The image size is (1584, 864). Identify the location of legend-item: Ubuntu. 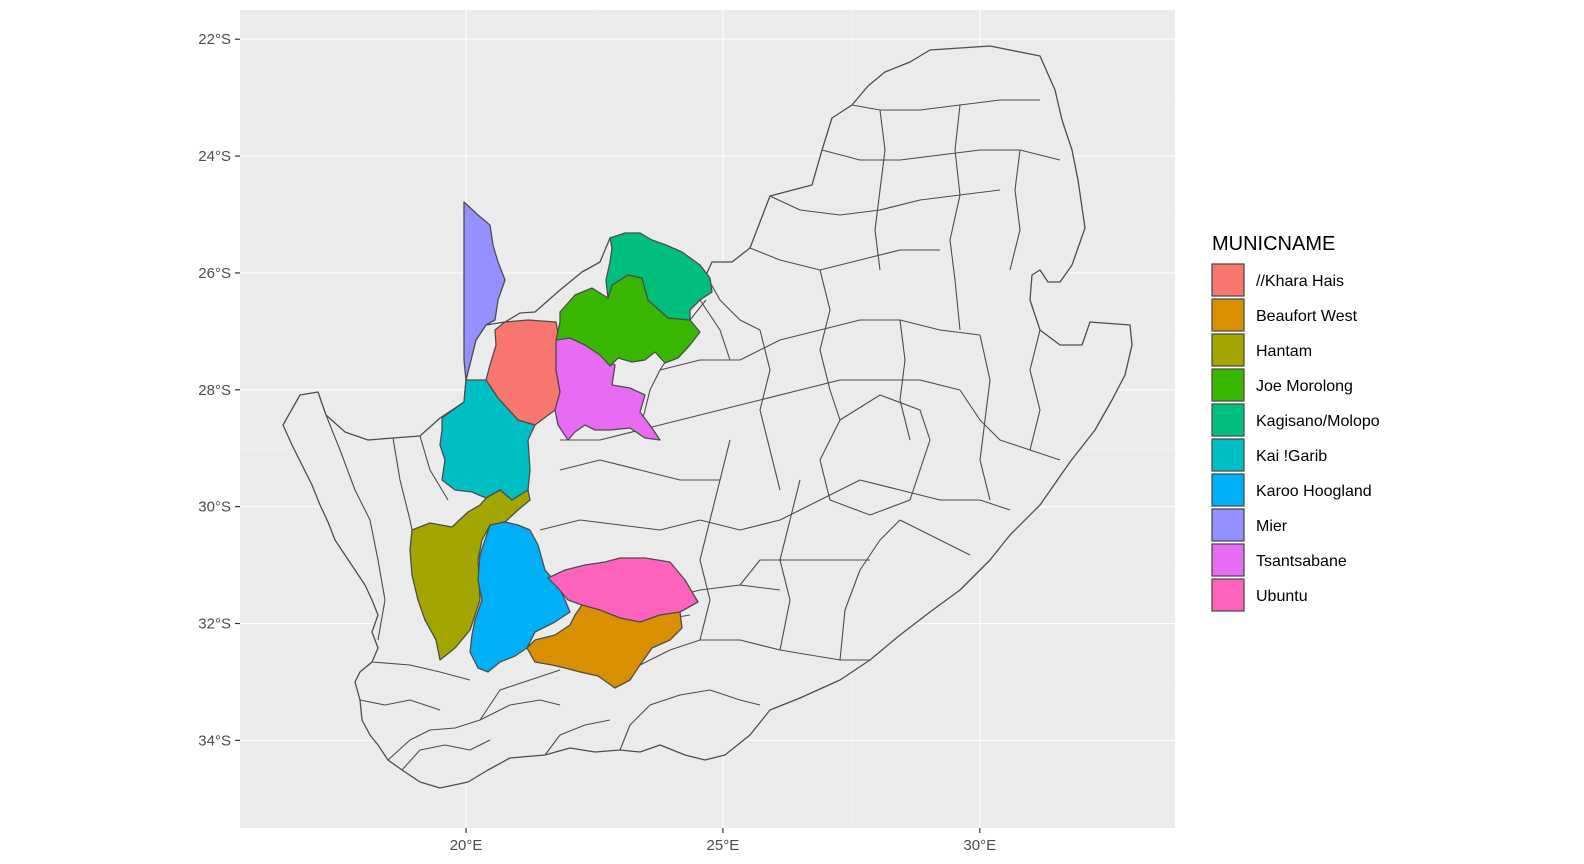
(1259, 595).